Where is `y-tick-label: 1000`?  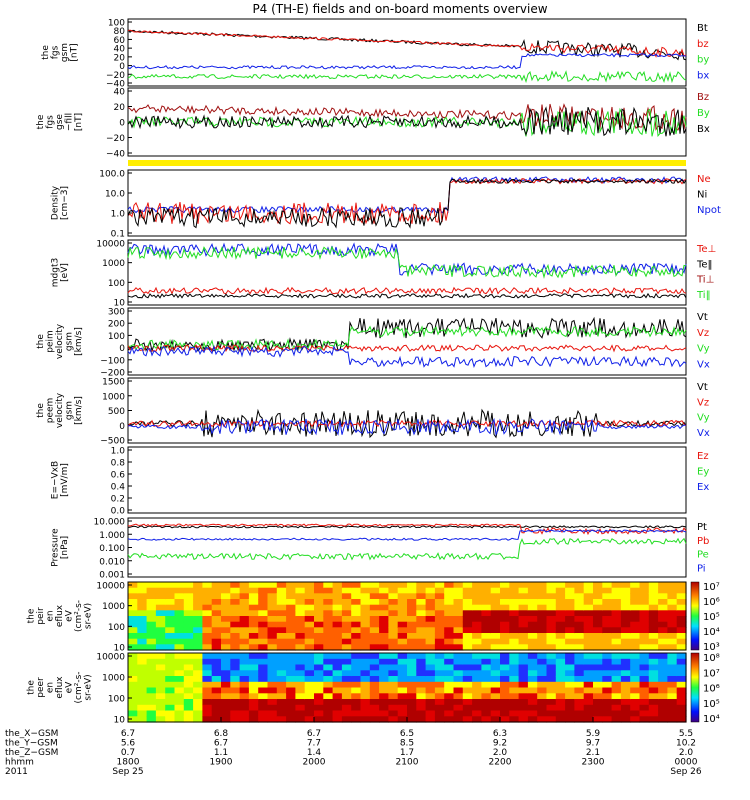 y-tick-label: 1000 is located at coordinates (113, 679).